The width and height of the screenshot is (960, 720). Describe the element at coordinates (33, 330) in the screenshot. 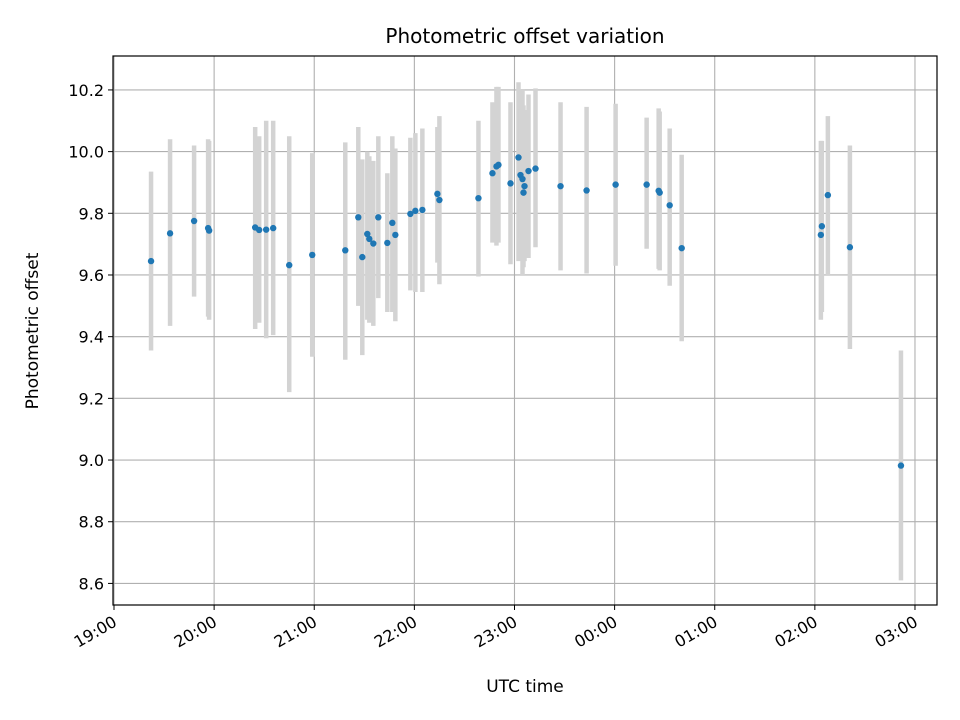

I see `y-axis-label: Photometric offset` at that location.